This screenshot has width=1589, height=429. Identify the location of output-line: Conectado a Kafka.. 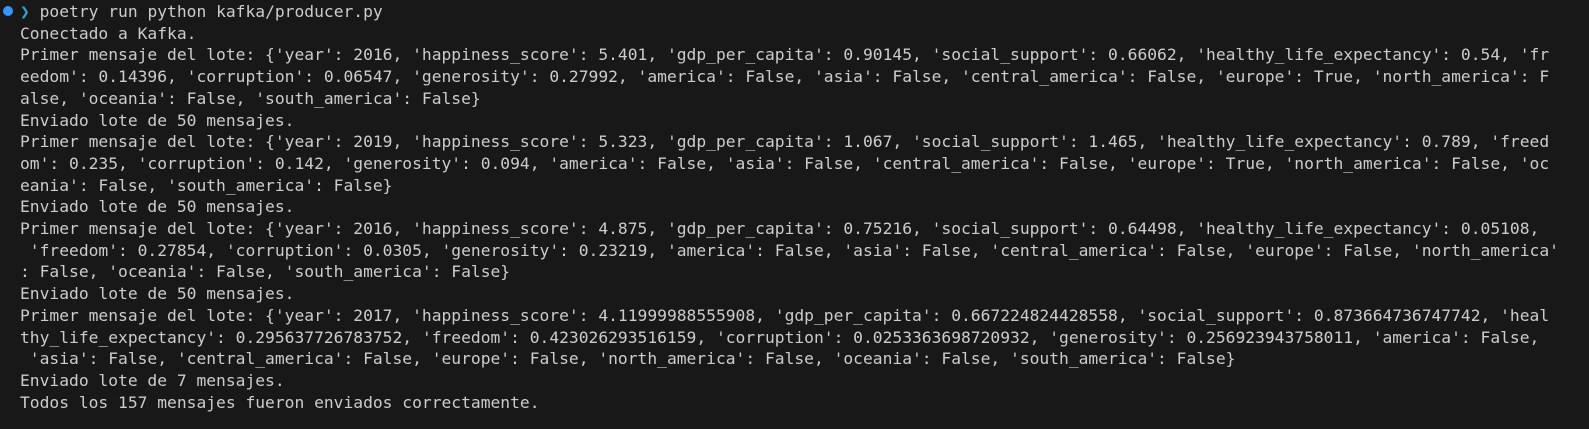
(108, 33).